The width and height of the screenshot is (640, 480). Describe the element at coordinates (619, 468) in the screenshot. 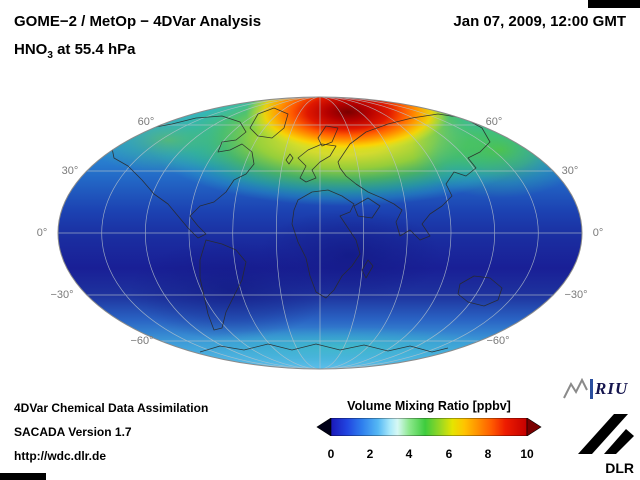

I see `dlr-logo-text: DLR` at that location.